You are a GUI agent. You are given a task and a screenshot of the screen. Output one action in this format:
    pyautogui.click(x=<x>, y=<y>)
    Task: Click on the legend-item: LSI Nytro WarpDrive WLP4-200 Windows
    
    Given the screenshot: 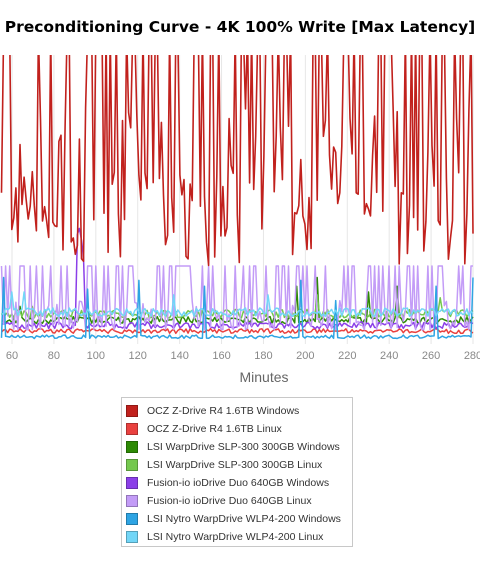 What is the action you would take?
    pyautogui.click(x=239, y=519)
    